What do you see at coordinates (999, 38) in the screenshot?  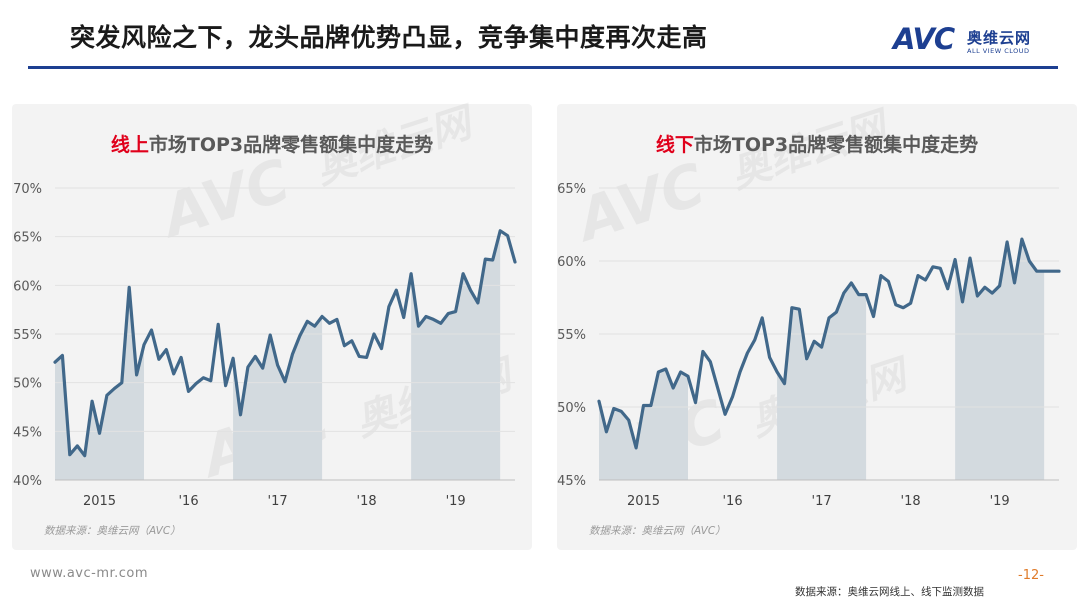 I see `logo-cn-text: 奥维云网` at bounding box center [999, 38].